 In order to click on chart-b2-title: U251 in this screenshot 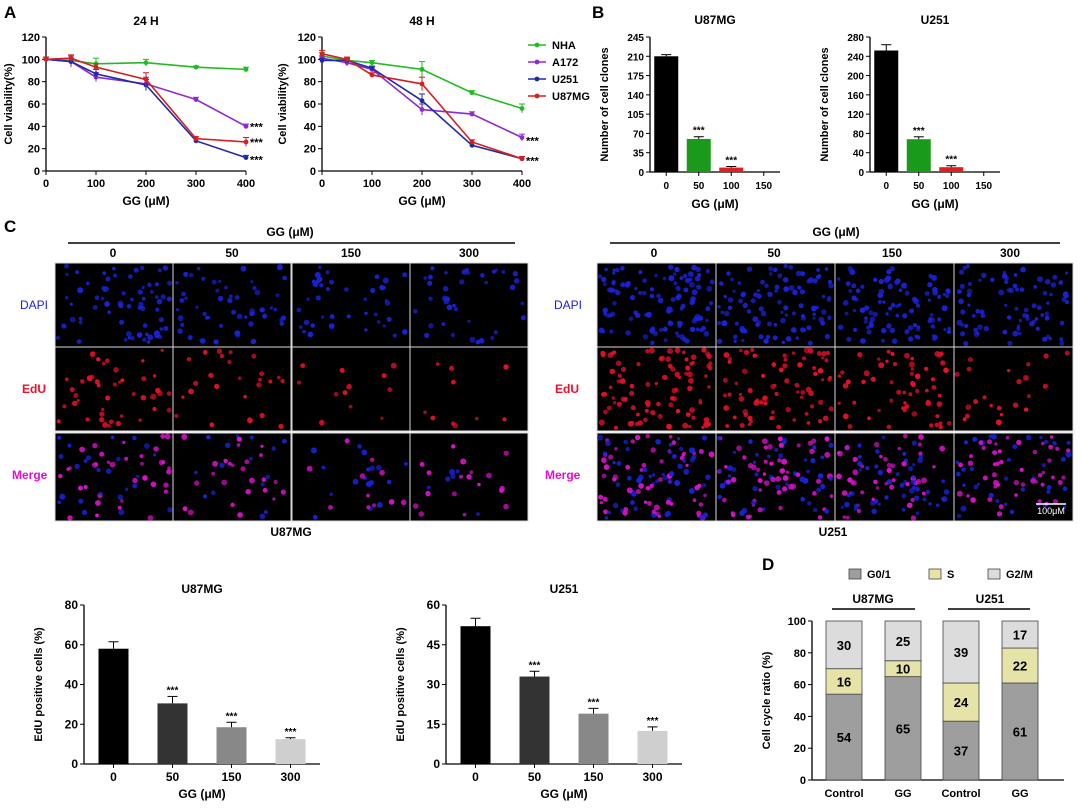, I will do `click(935, 20)`.